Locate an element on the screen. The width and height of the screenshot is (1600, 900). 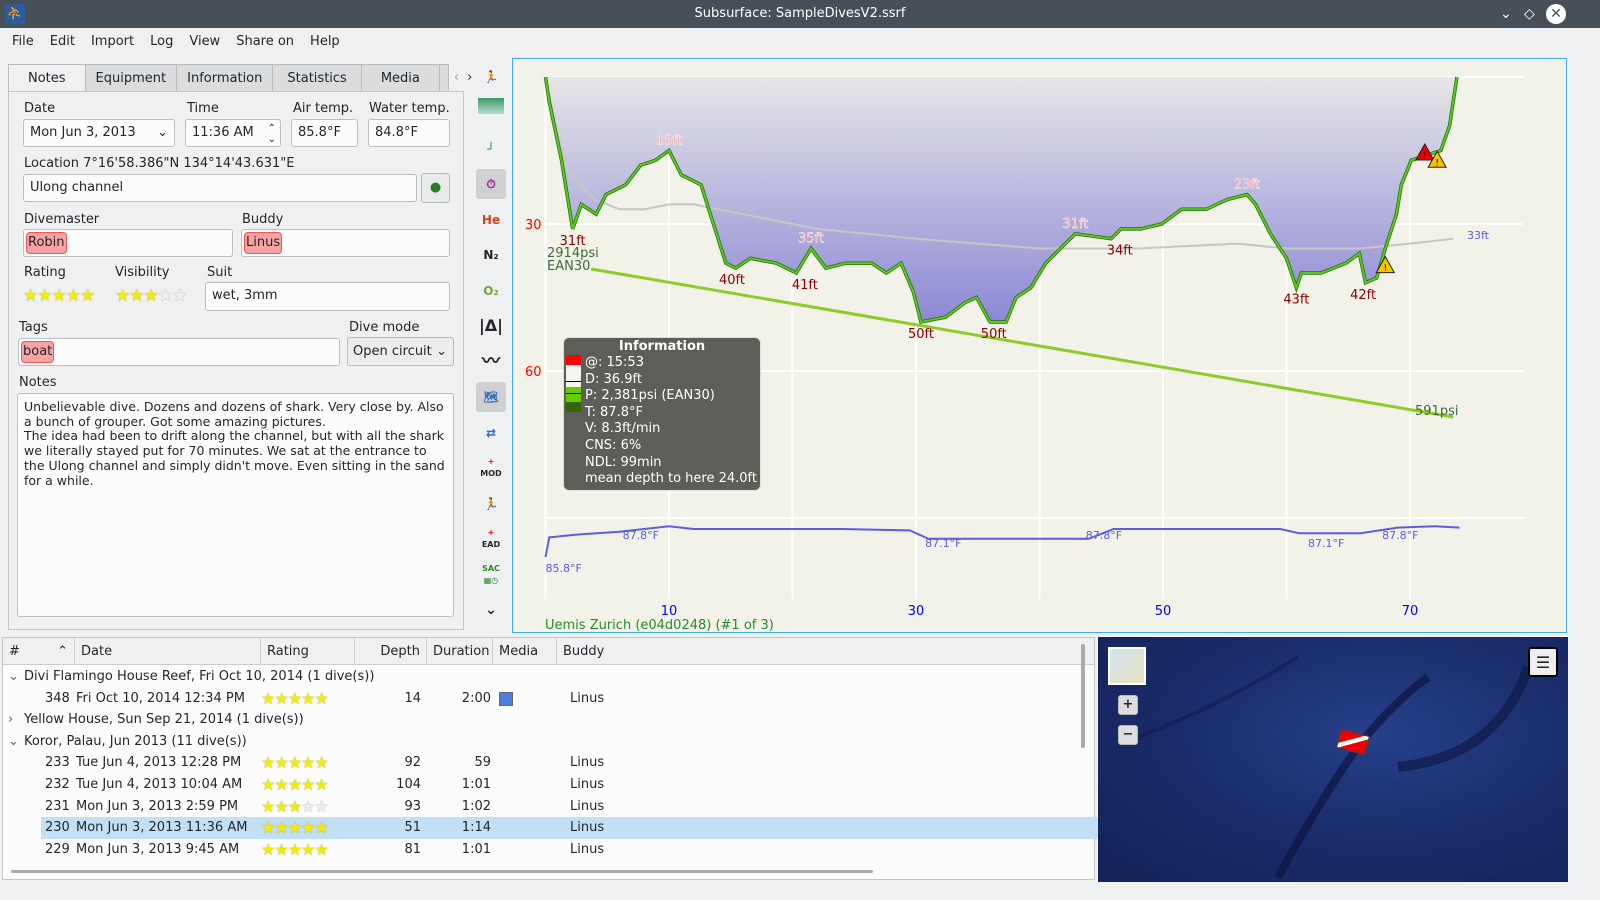
tab-information: Information is located at coordinates (225, 78).